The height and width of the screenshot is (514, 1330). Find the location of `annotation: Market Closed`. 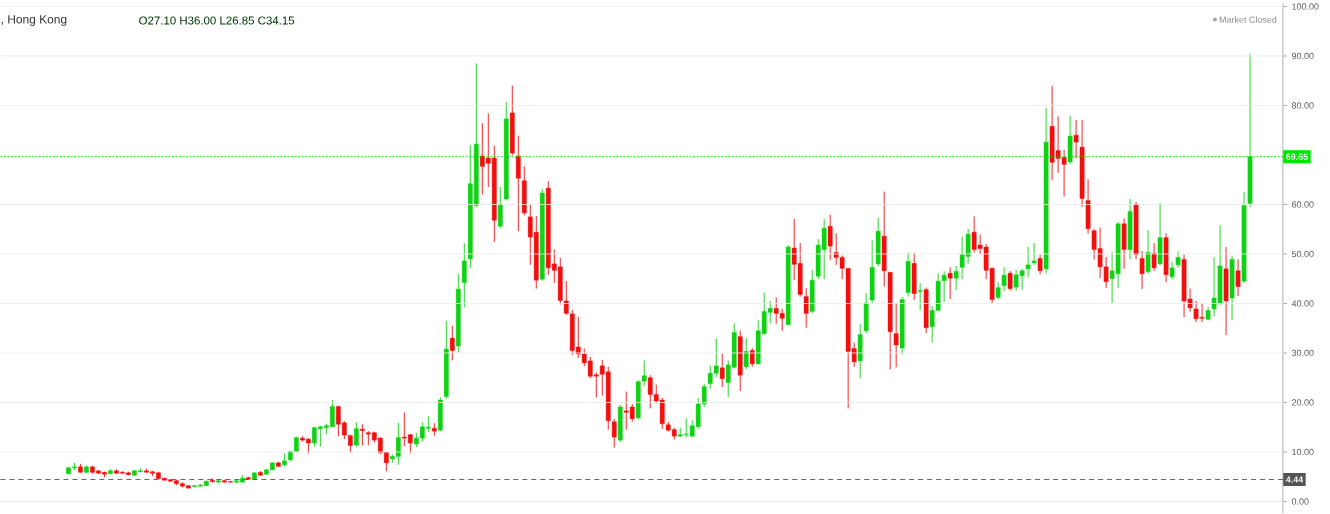

annotation: Market Closed is located at coordinates (1248, 19).